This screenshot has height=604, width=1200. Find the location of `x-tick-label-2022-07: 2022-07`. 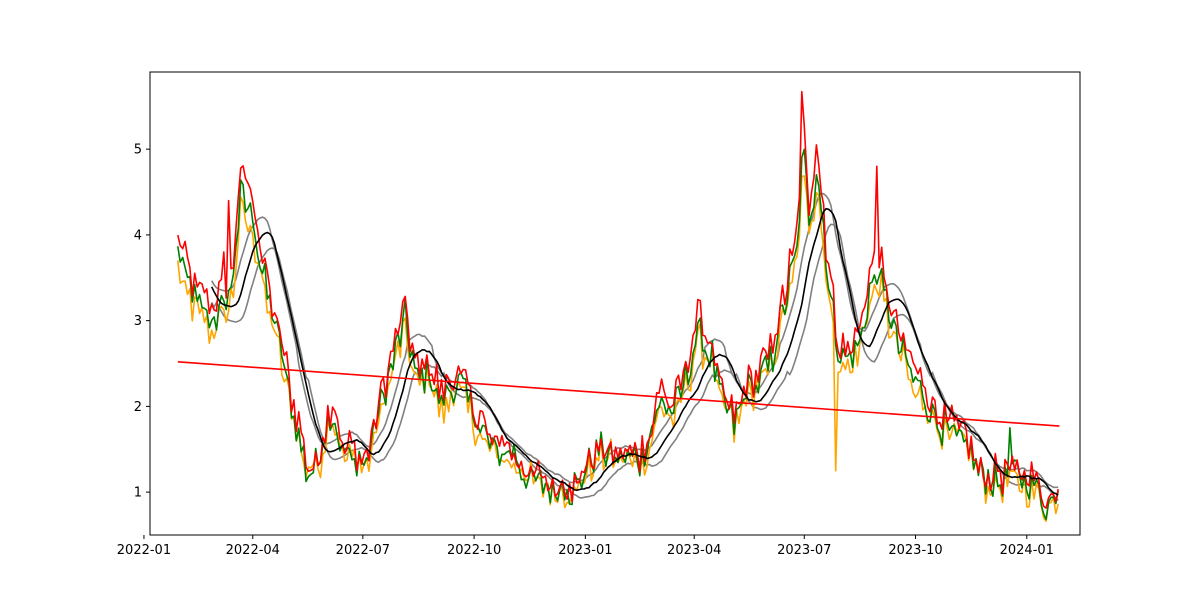

x-tick-label-2022-07: 2022-07 is located at coordinates (363, 550).